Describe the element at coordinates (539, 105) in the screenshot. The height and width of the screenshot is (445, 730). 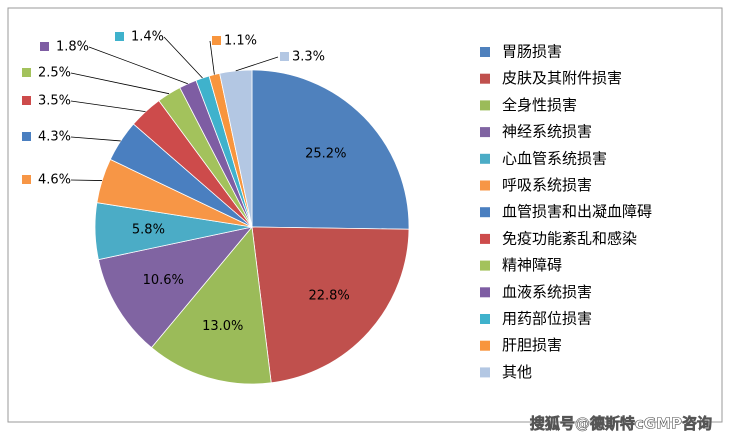
I see `legend-label: 全身性损害` at that location.